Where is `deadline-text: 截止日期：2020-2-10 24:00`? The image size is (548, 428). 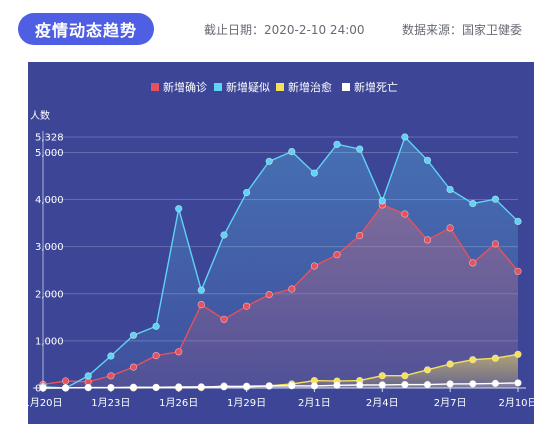 deadline-text: 截止日期：2020-2-10 24:00 is located at coordinates (284, 29).